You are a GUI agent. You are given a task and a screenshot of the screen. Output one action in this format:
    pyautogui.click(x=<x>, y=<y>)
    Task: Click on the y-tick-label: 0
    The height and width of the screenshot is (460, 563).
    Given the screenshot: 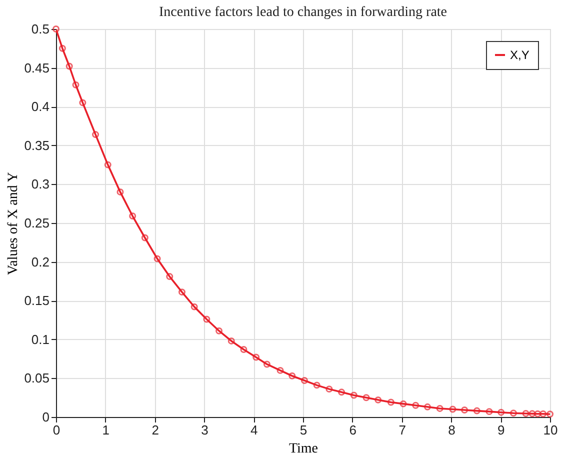 What is the action you would take?
    pyautogui.click(x=46, y=417)
    